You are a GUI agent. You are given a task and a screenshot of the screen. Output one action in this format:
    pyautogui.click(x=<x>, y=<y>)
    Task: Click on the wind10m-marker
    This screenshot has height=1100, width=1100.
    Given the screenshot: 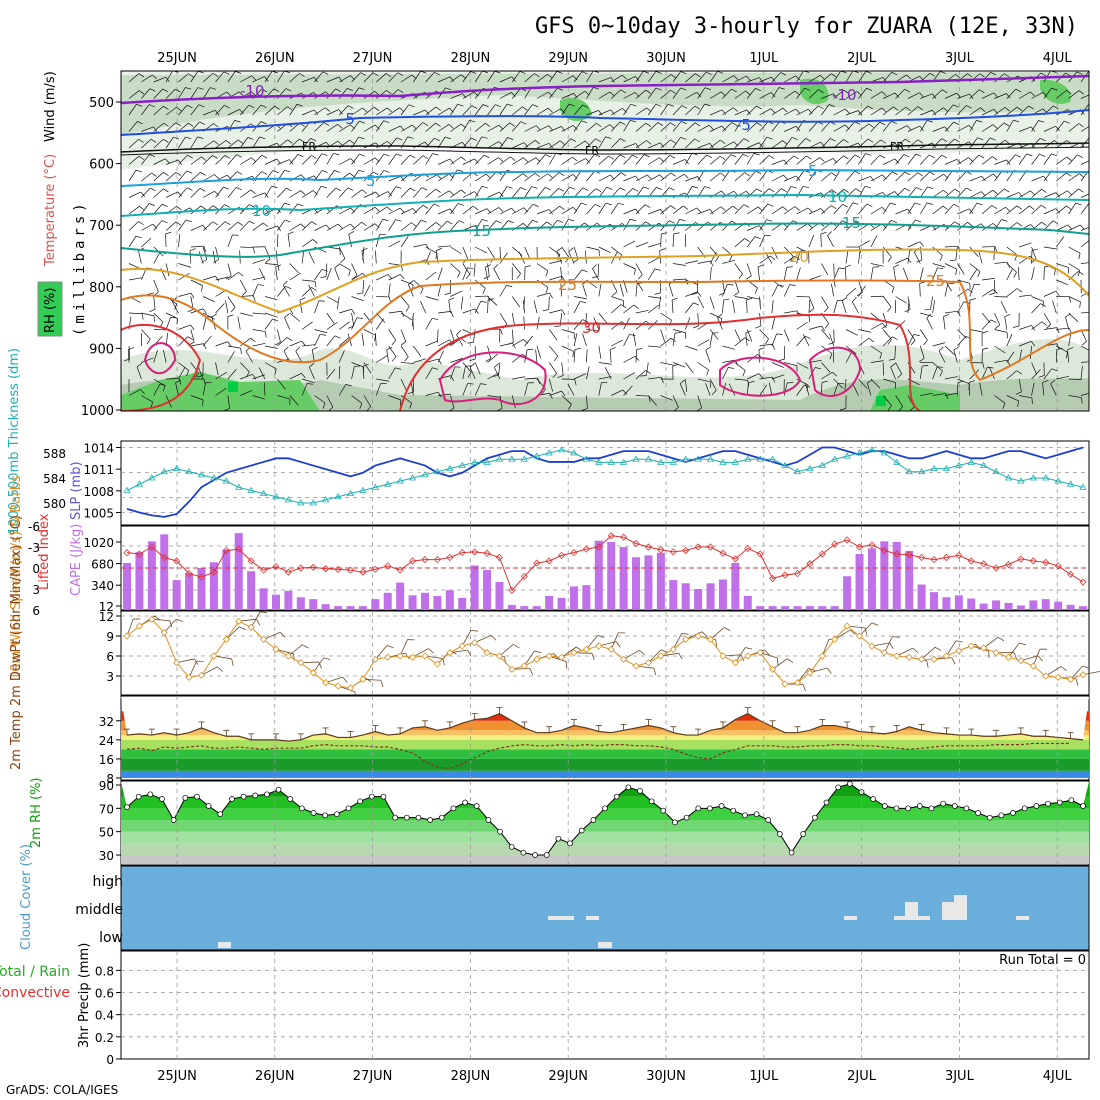 What is the action you would take?
    pyautogui.click(x=624, y=659)
    